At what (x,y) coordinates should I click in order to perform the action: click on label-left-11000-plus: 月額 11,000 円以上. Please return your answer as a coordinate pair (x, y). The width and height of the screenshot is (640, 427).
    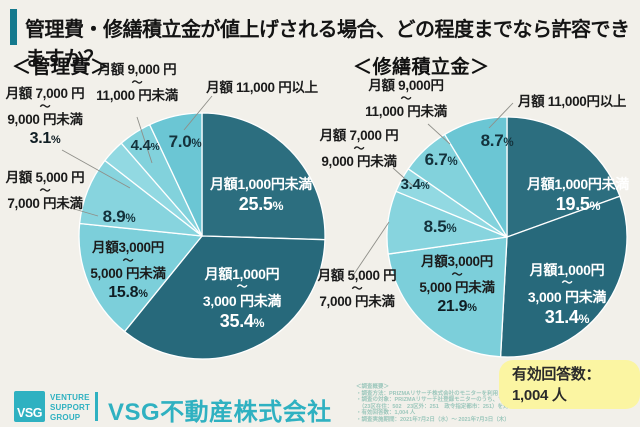
    Looking at the image, I should click on (262, 87).